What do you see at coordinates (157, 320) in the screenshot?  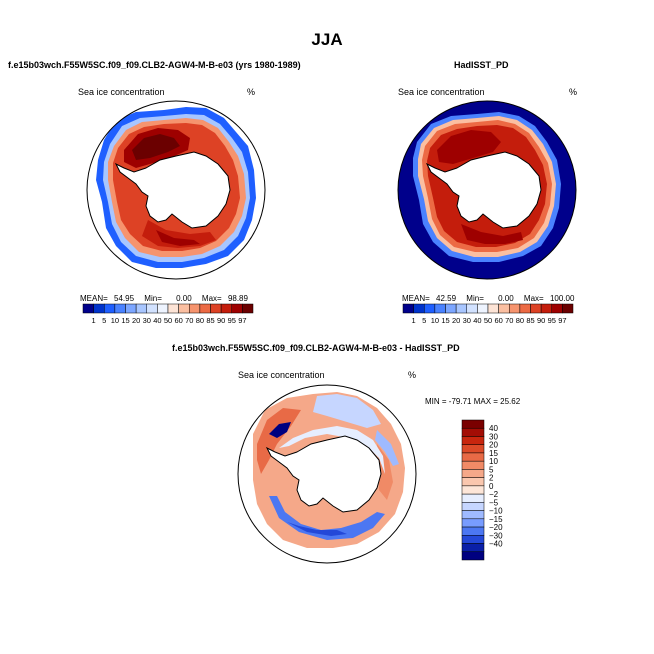 I see `model-colorbar-tick: 40` at bounding box center [157, 320].